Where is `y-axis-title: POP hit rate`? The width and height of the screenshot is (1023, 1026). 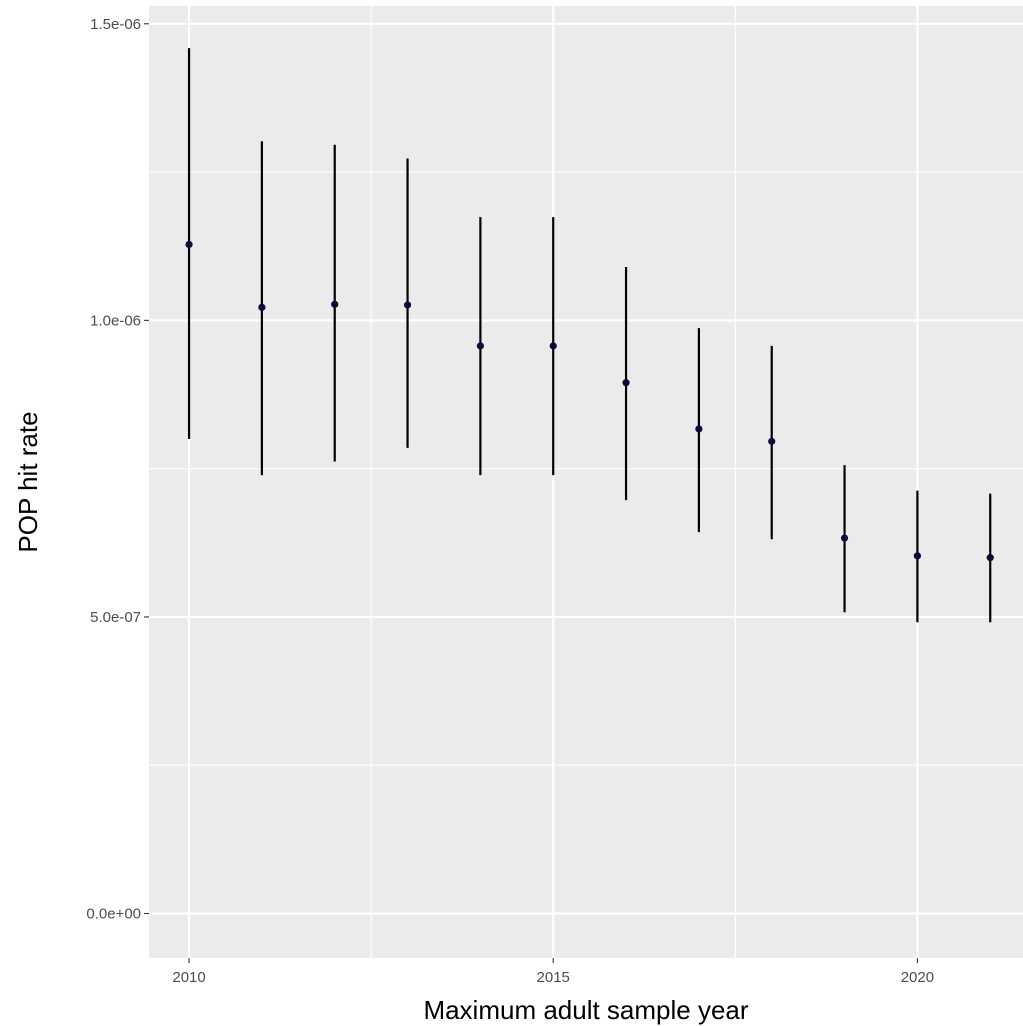 y-axis-title: POP hit rate is located at coordinates (28, 481).